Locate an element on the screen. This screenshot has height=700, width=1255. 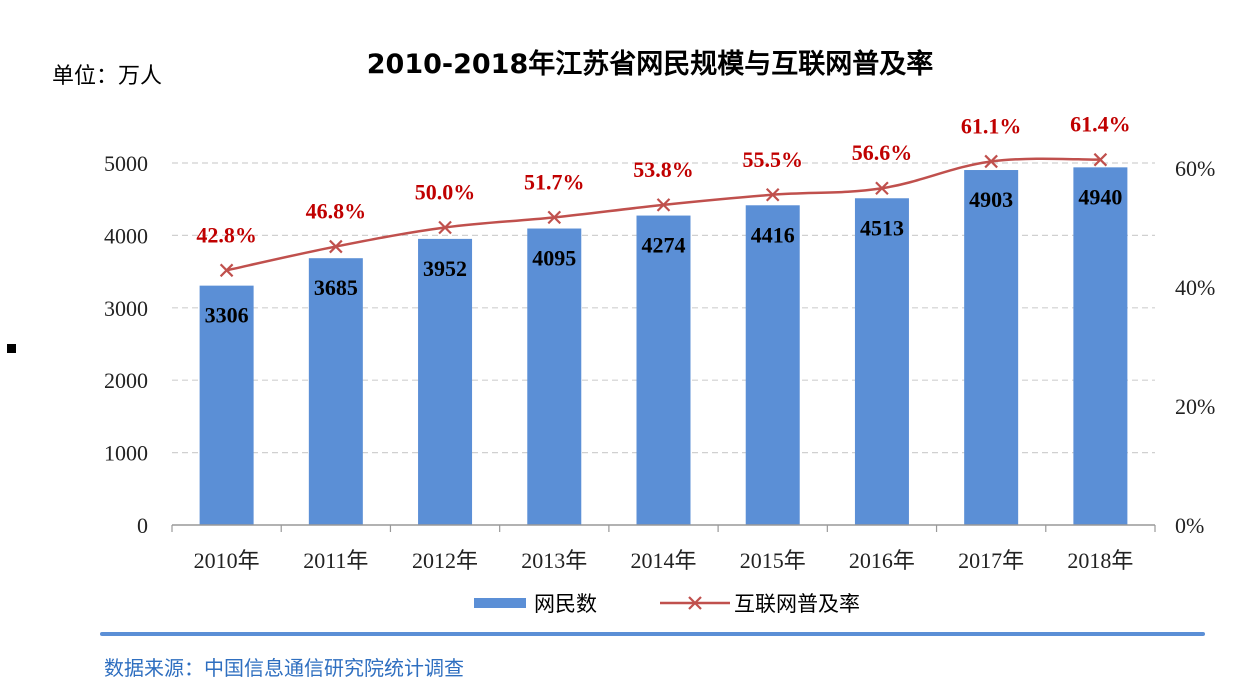
source-note: 数据来源：中国信息通信研究院统计调查 is located at coordinates (284, 668).